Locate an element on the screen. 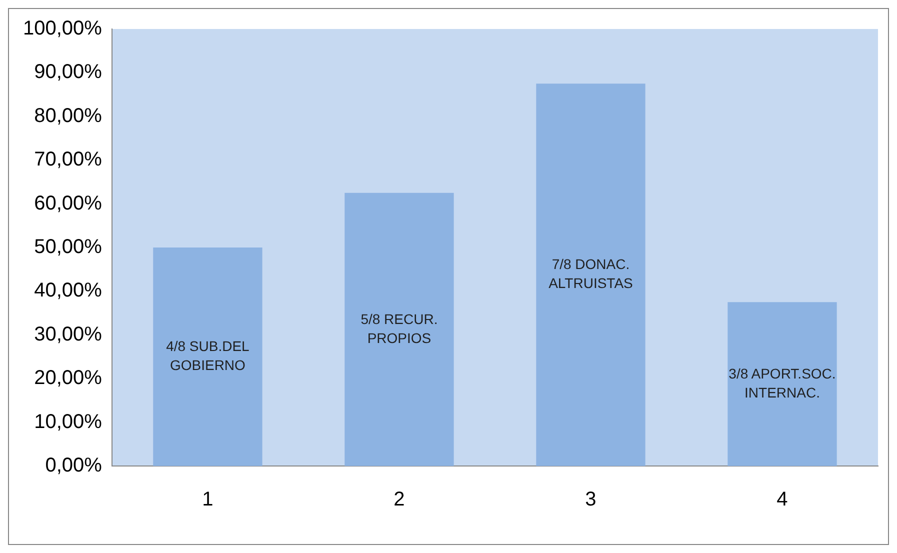  x-tick-label: 2 is located at coordinates (399, 499).